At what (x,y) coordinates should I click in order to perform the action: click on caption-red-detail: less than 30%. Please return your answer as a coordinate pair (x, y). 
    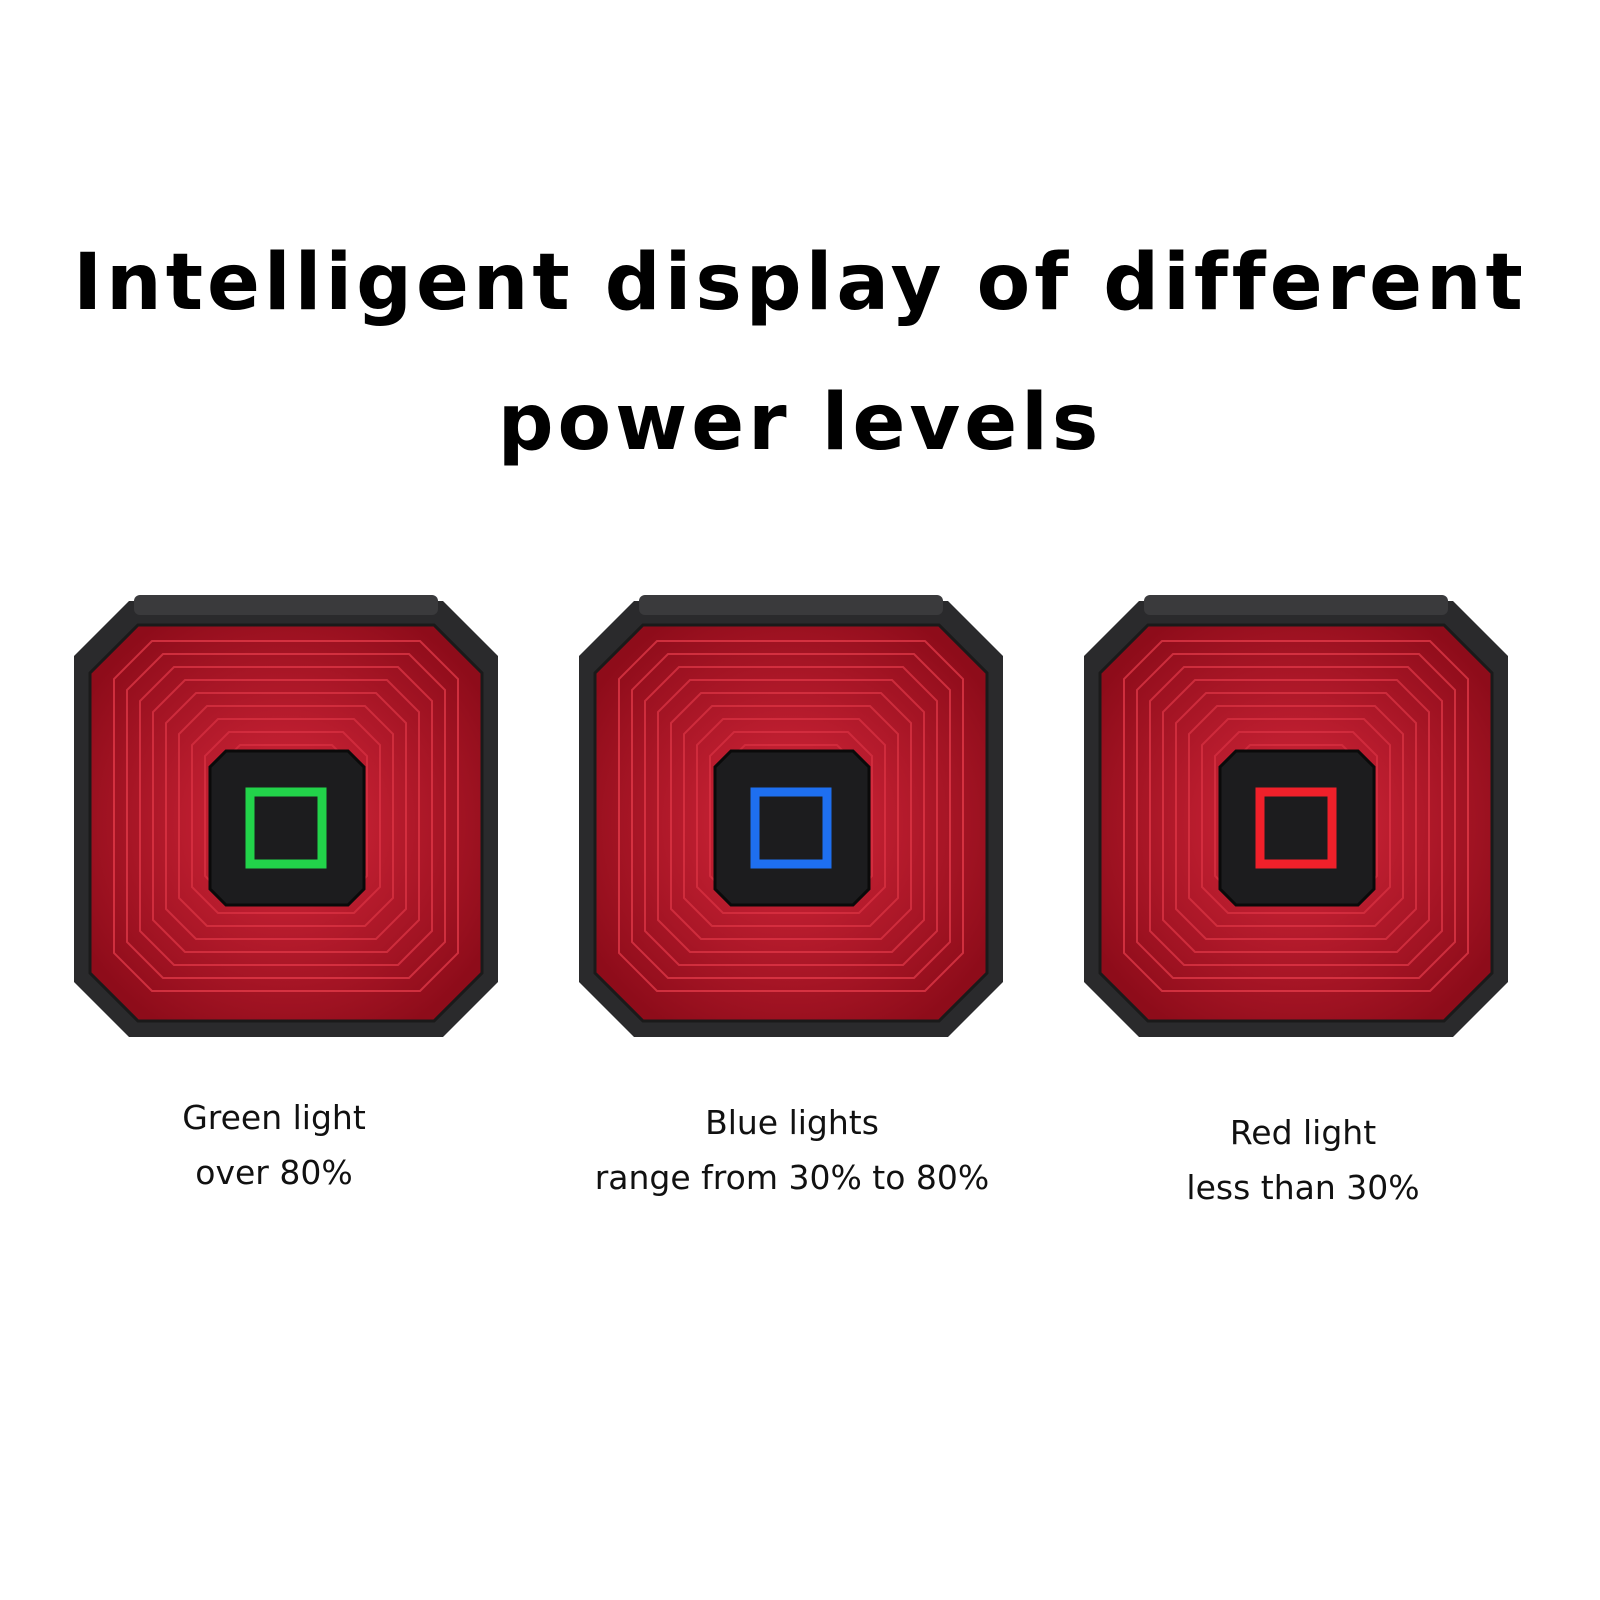
    Looking at the image, I should click on (1303, 1187).